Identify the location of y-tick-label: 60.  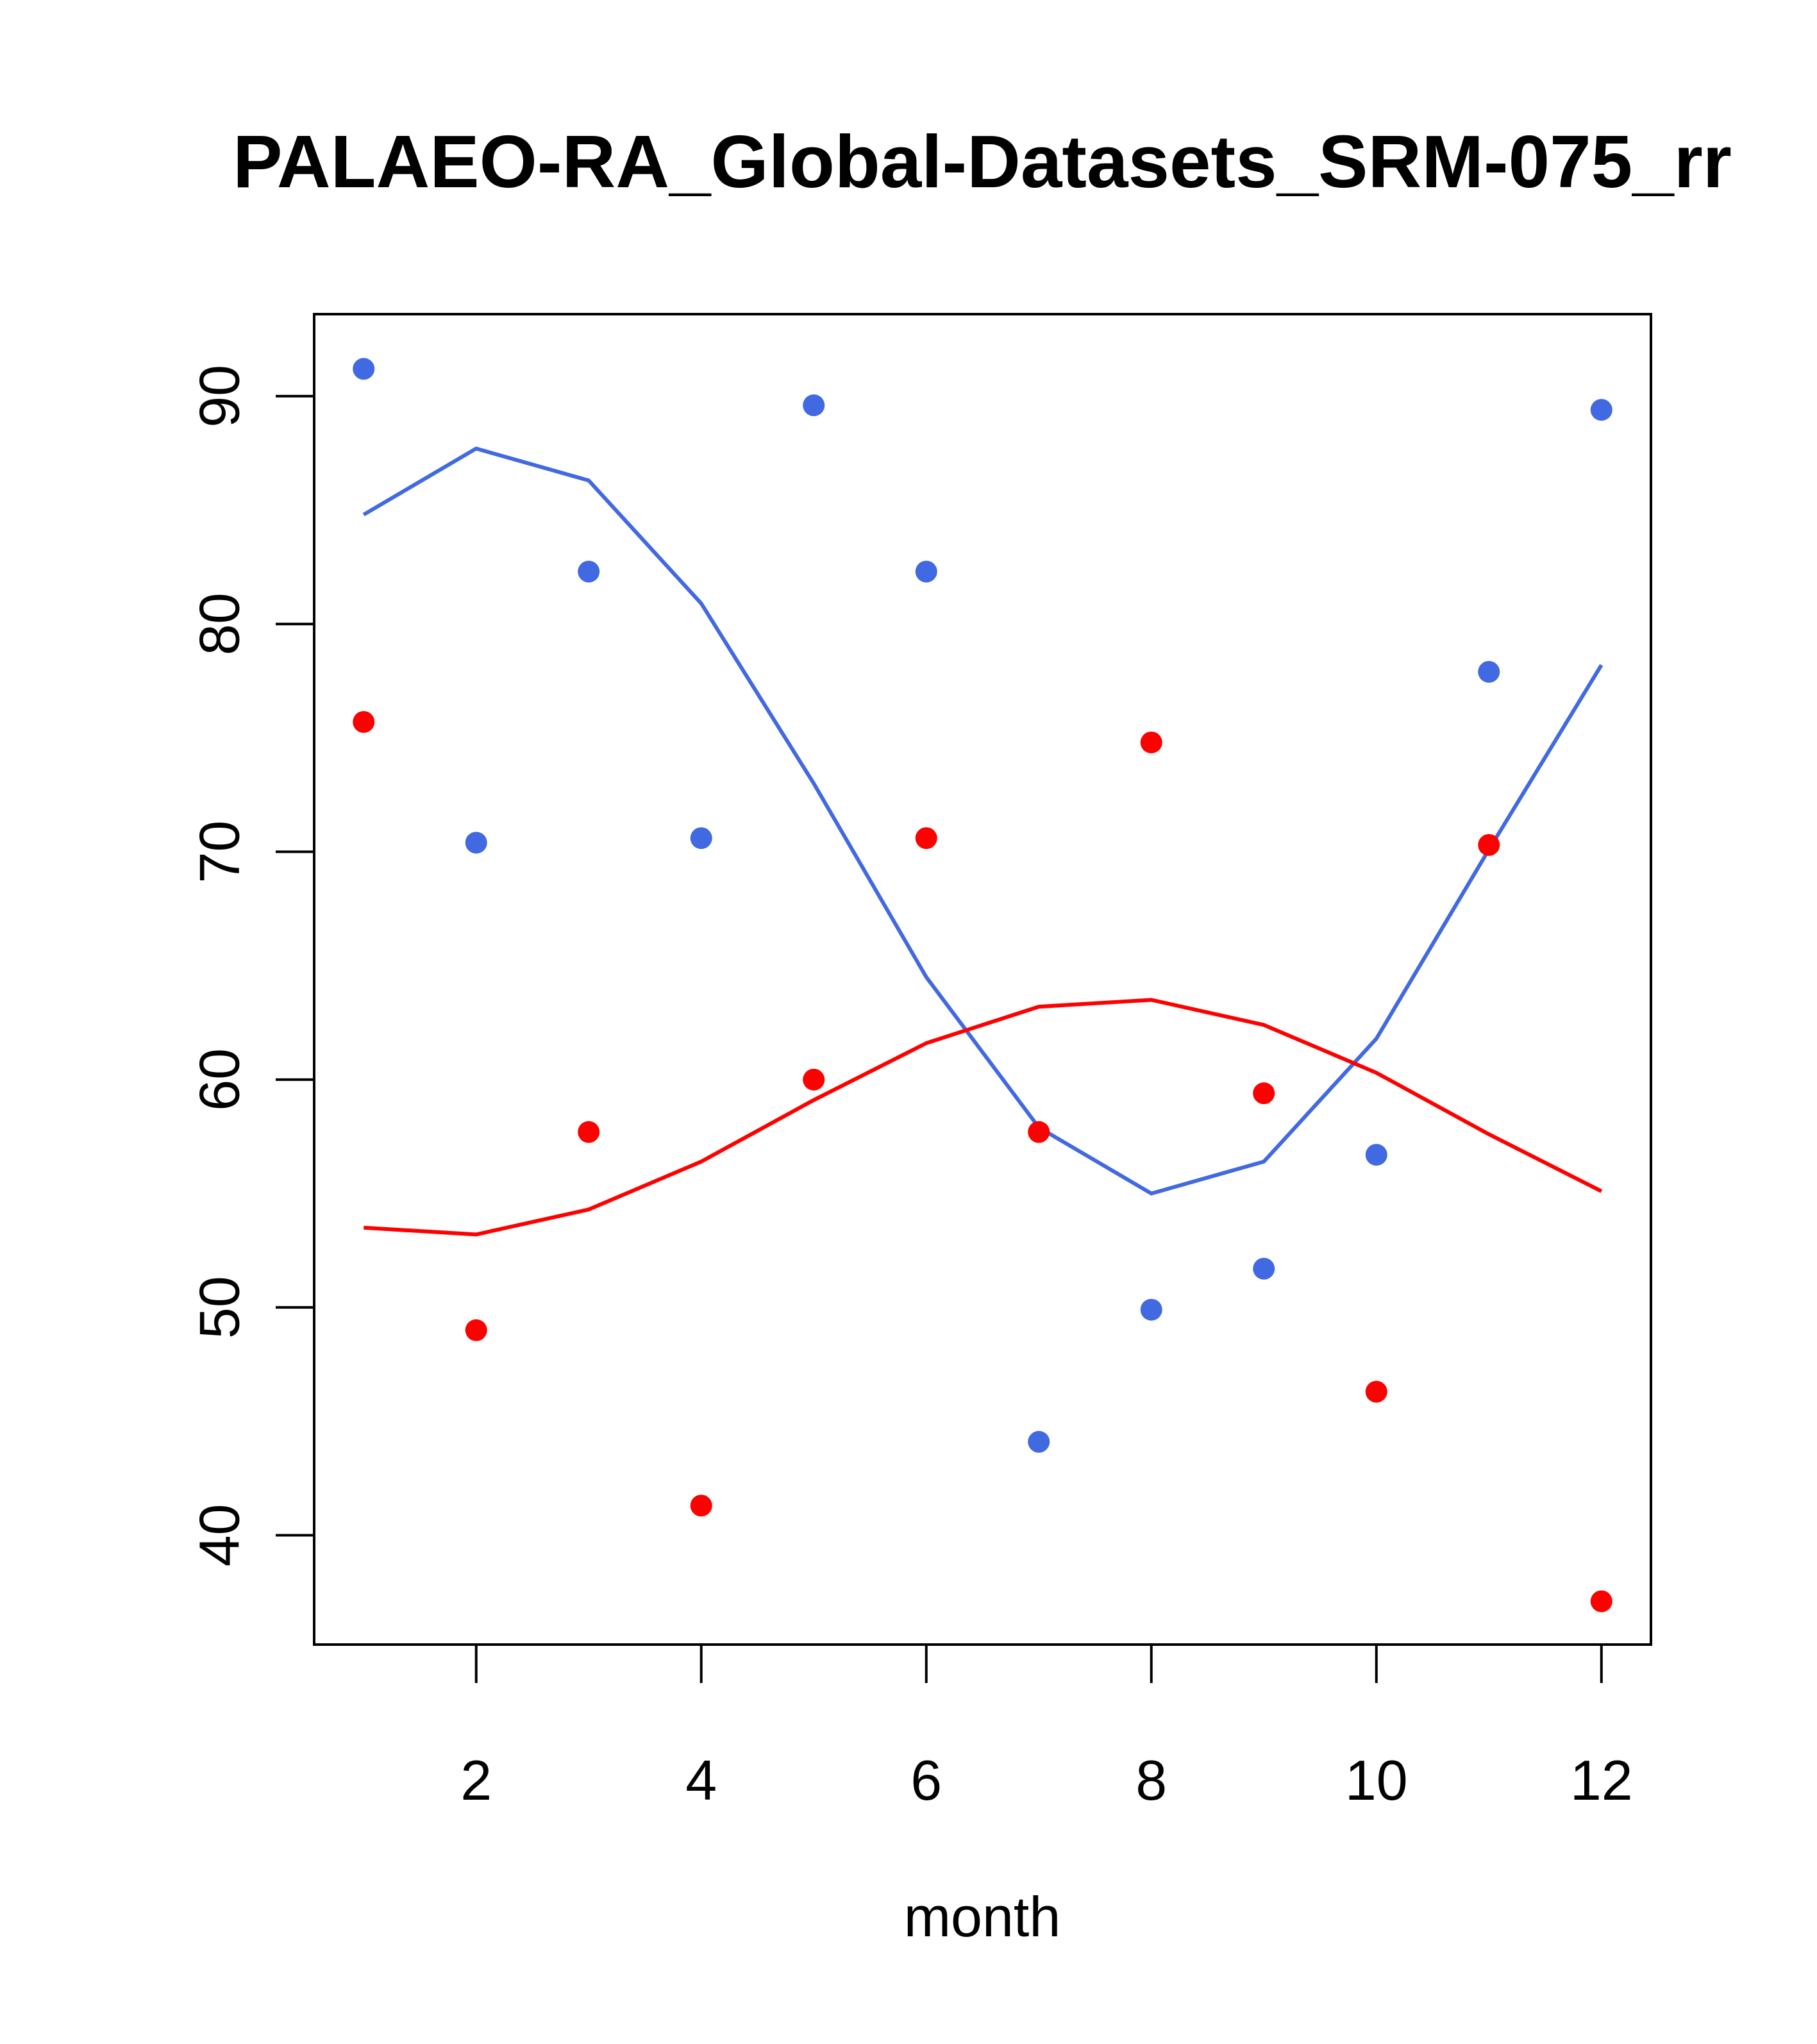
(220, 1079).